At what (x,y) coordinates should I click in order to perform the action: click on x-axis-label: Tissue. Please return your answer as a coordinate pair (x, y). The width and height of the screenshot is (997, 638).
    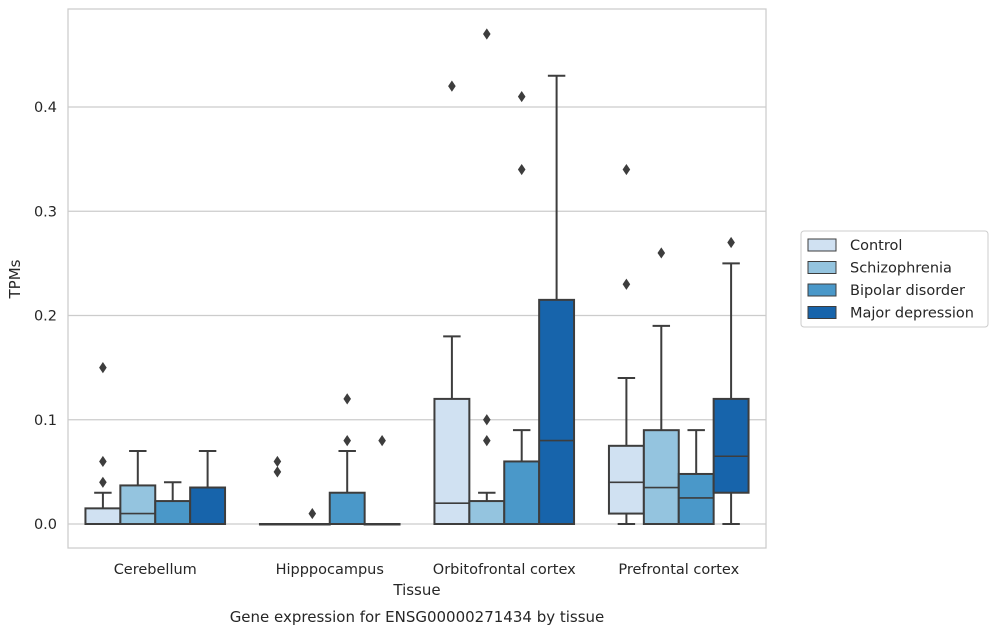
    Looking at the image, I should click on (416, 590).